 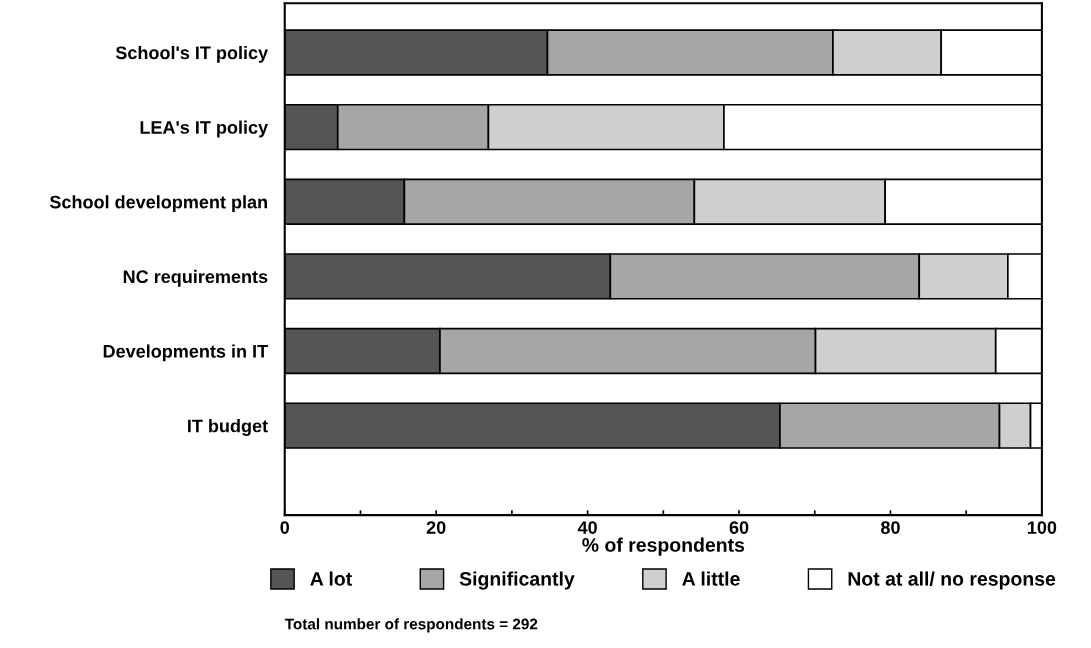 What do you see at coordinates (185, 353) in the screenshot?
I see `y-tick-label: Developments in IT` at bounding box center [185, 353].